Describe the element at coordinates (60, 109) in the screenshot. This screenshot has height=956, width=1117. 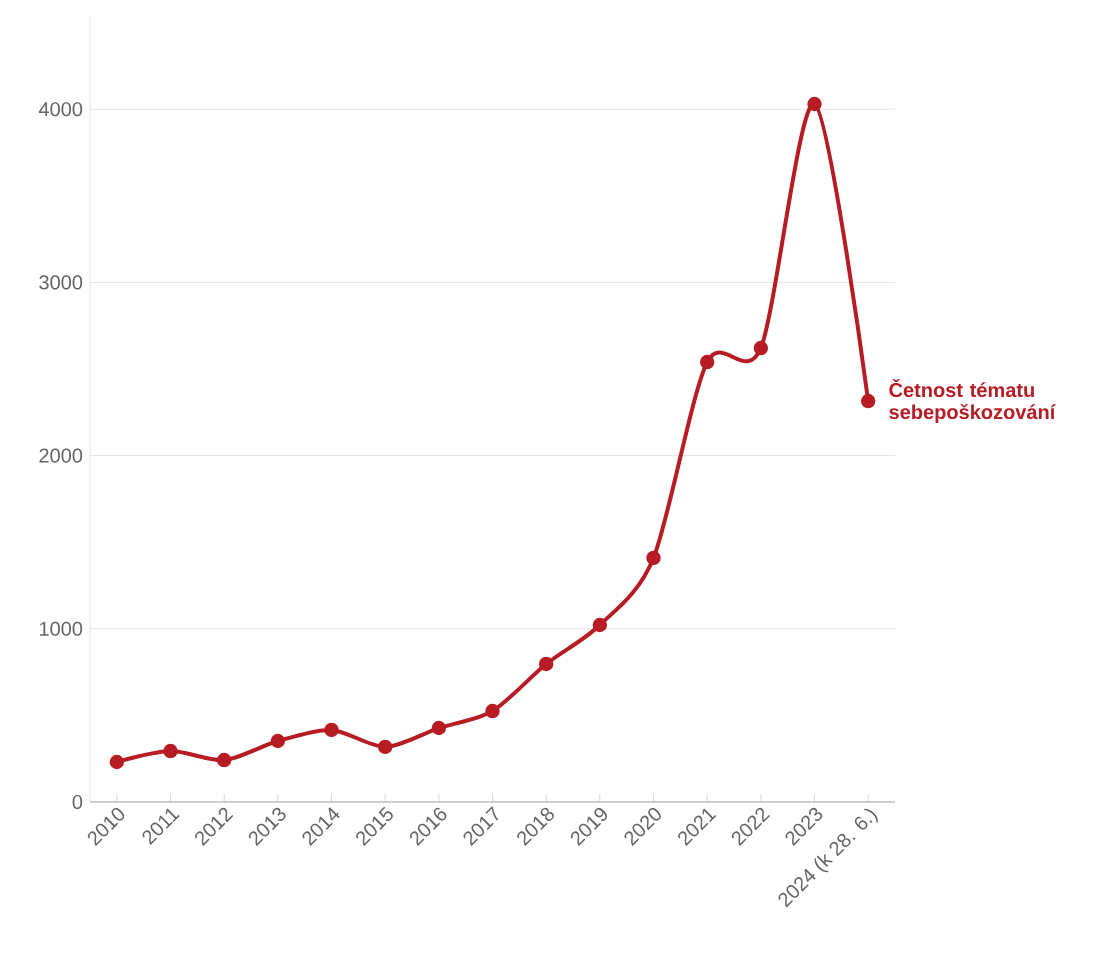
I see `y-tick-label: 4000` at that location.